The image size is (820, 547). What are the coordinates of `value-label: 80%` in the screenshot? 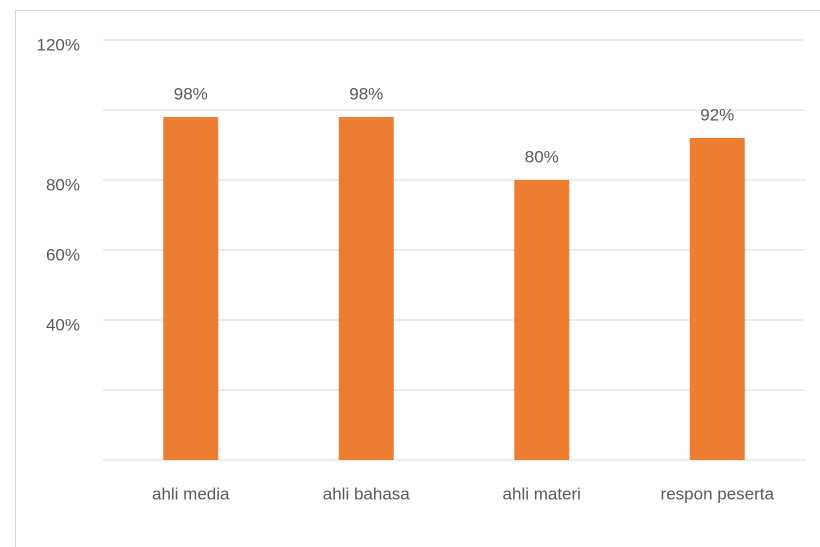 It's located at (542, 156).